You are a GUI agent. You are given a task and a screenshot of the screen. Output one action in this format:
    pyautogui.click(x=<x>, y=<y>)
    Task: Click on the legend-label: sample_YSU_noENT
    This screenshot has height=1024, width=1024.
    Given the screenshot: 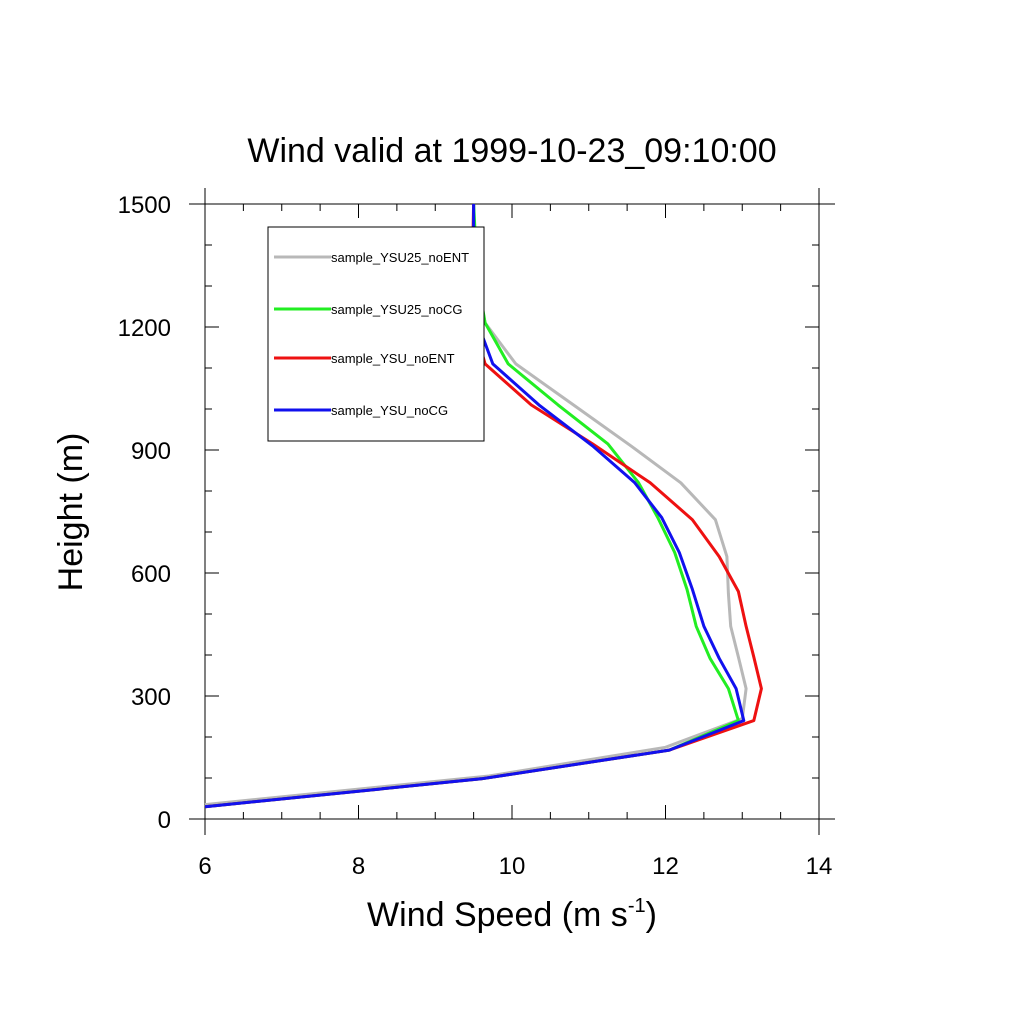 What is the action you would take?
    pyautogui.click(x=393, y=358)
    